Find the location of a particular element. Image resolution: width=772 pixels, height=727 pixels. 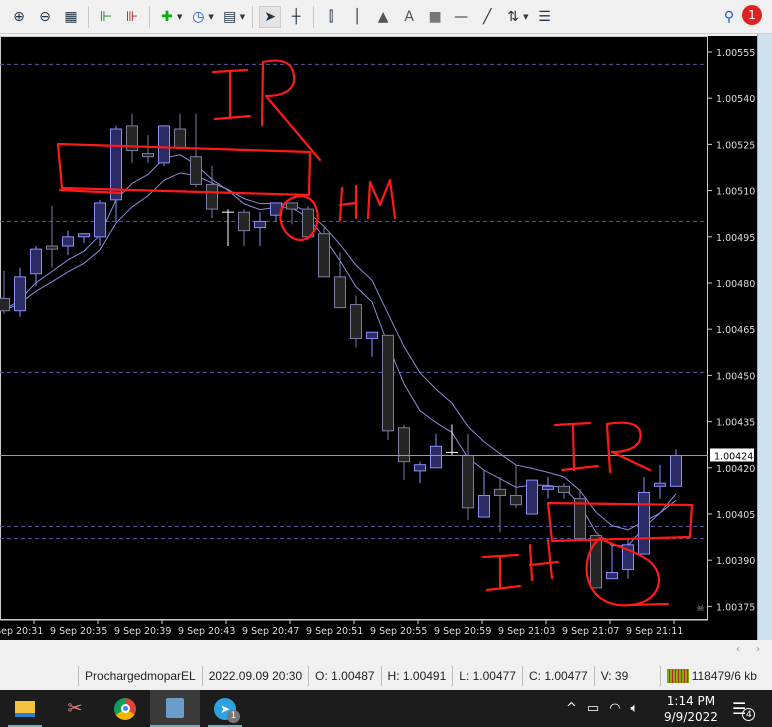

triangle-icon: ▲ is located at coordinates (383, 16).